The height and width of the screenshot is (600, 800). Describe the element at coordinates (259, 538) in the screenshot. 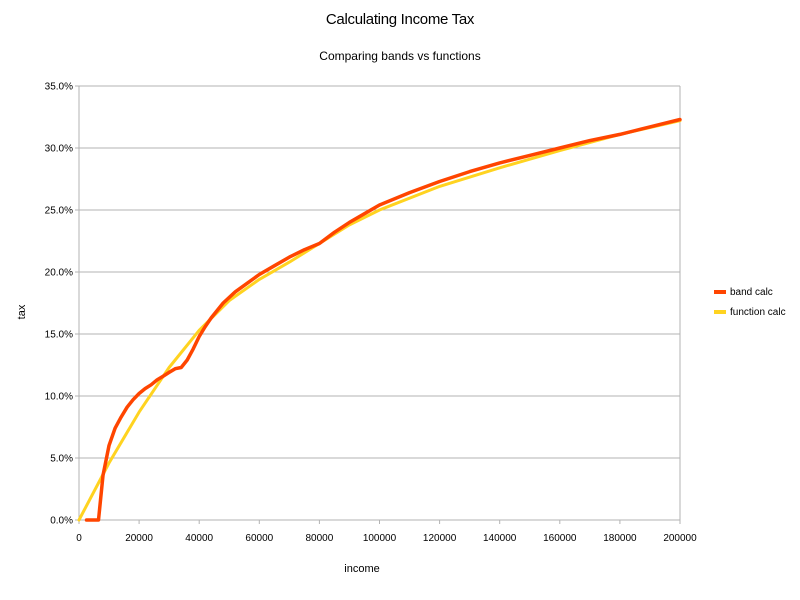

I see `x-tick-label: 60000` at that location.